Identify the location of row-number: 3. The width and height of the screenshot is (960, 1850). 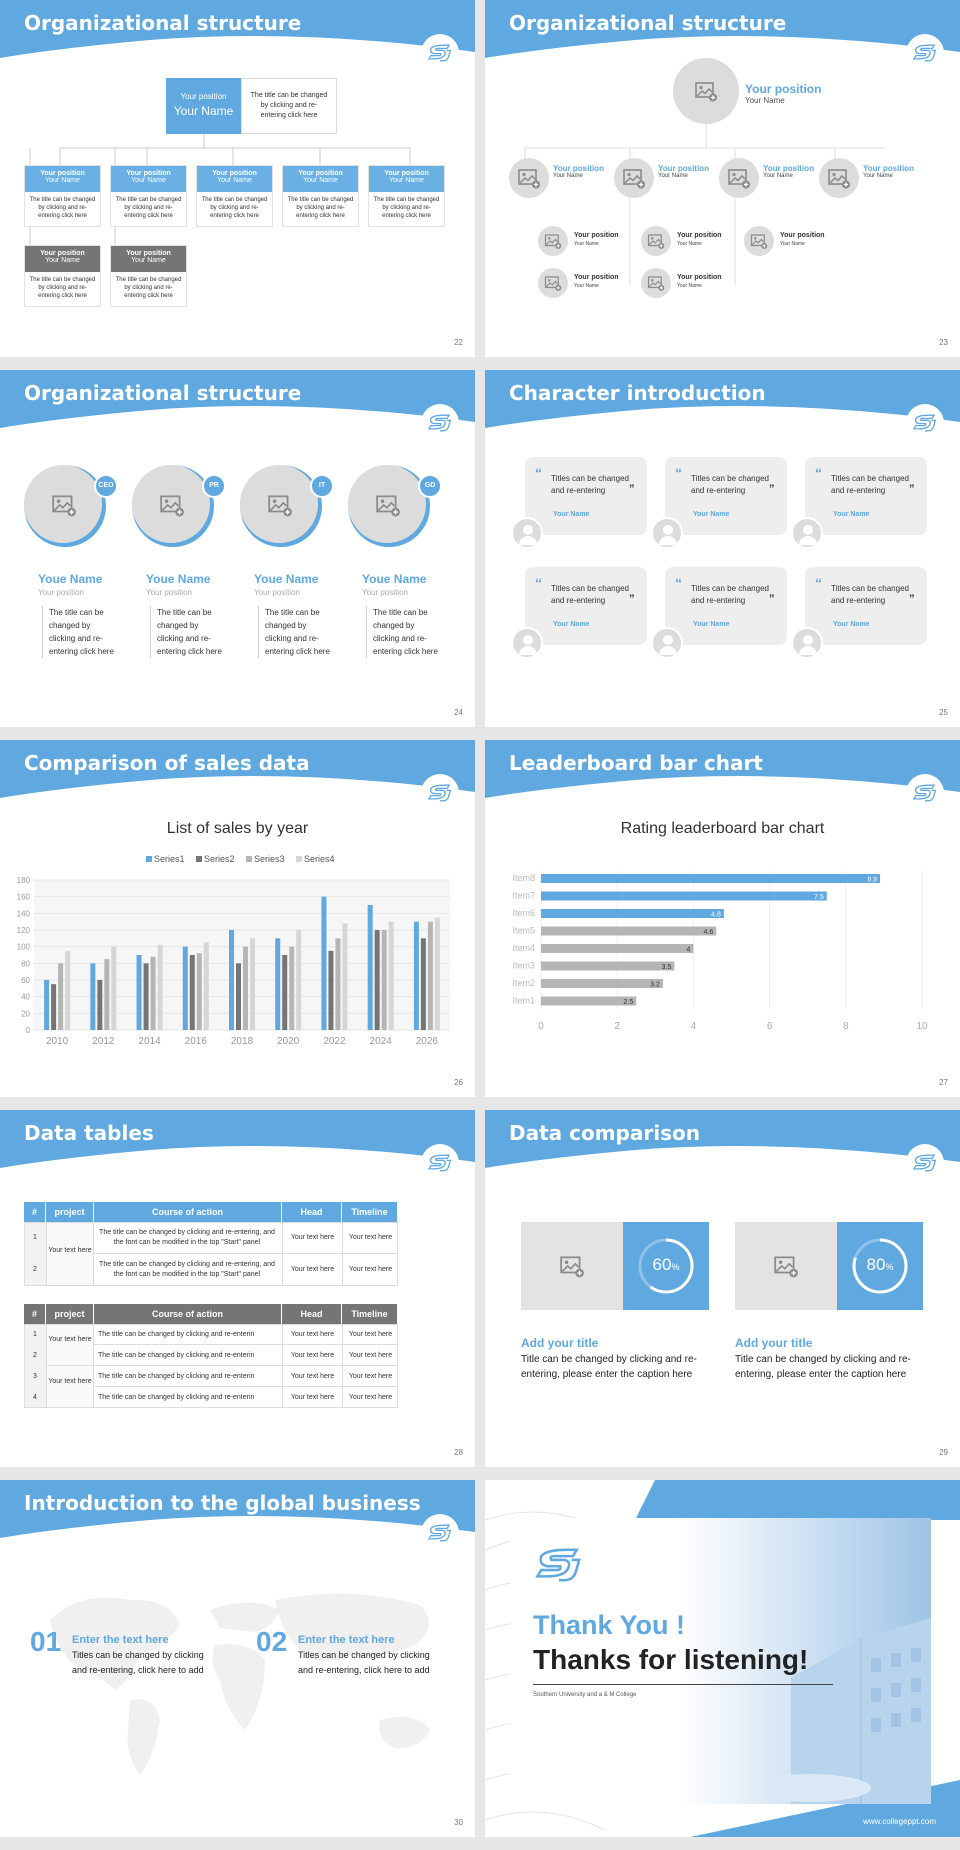
(35, 1376).